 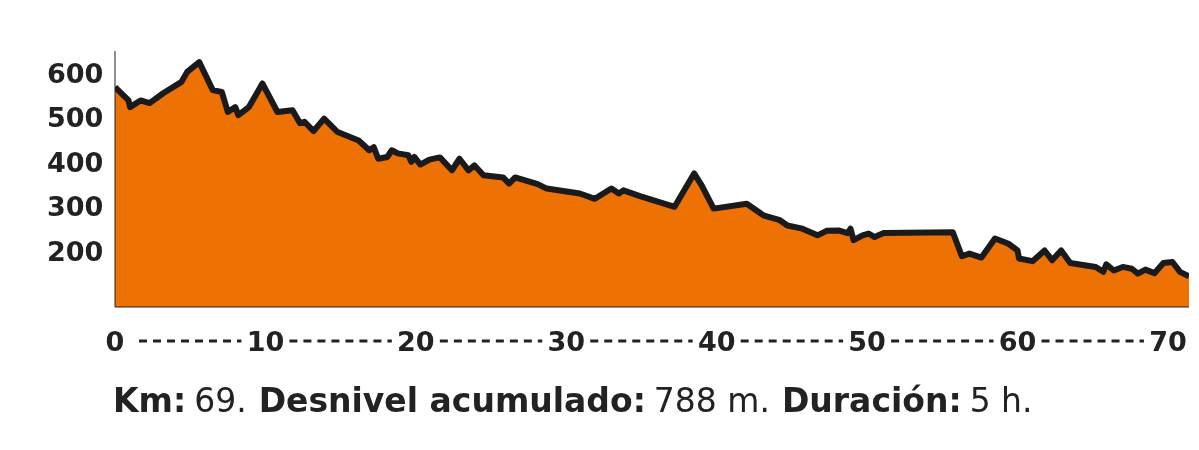 What do you see at coordinates (871, 400) in the screenshot?
I see `text: Duración:` at bounding box center [871, 400].